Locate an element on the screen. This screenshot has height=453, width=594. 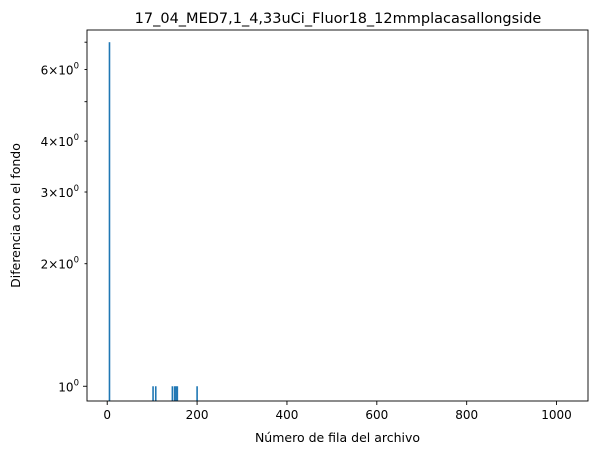
bars-group is located at coordinates (153, 221).